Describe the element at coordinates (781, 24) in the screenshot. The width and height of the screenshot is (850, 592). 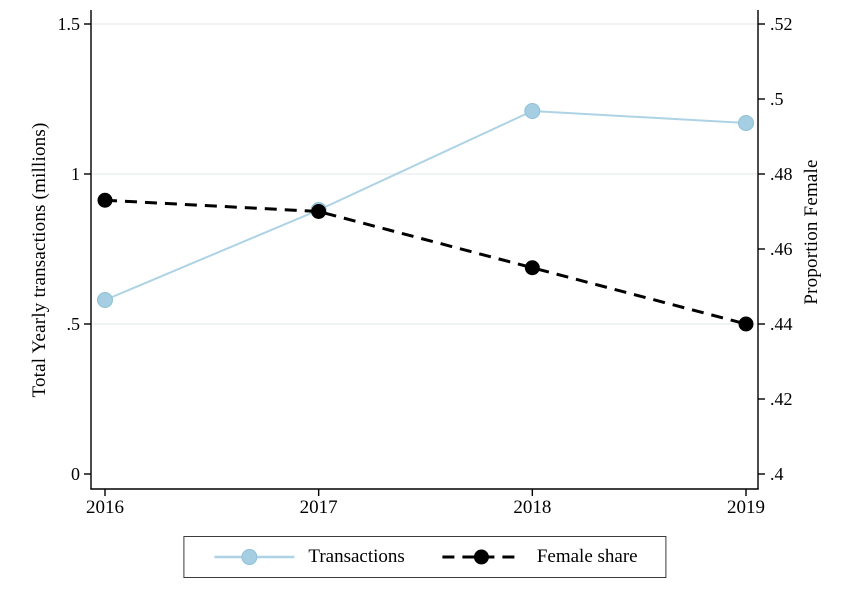
I see `right-axis-tick-label: .52` at that location.